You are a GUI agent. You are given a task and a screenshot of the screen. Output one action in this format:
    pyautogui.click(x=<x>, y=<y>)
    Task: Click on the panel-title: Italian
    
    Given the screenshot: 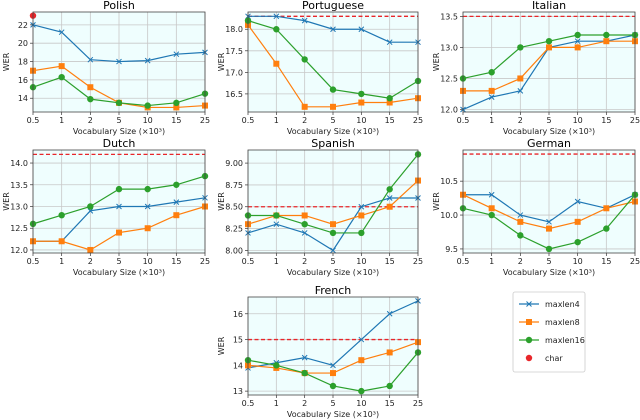 What is the action you would take?
    pyautogui.click(x=549, y=6)
    